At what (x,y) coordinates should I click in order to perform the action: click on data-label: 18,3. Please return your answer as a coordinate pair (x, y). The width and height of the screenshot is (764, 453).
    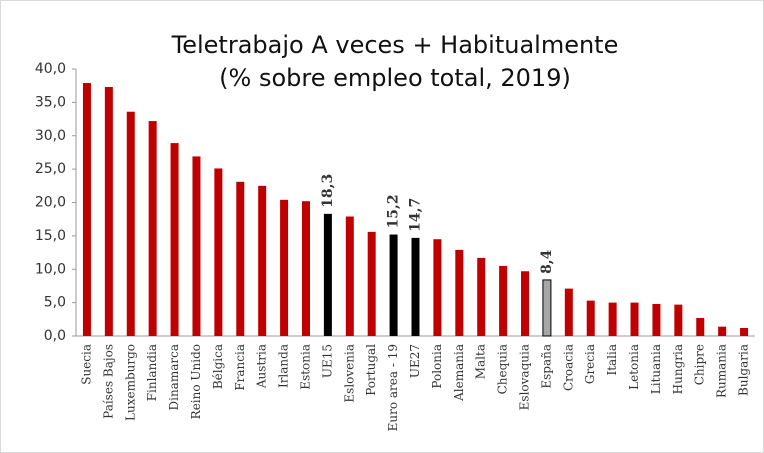
    Looking at the image, I should click on (328, 191).